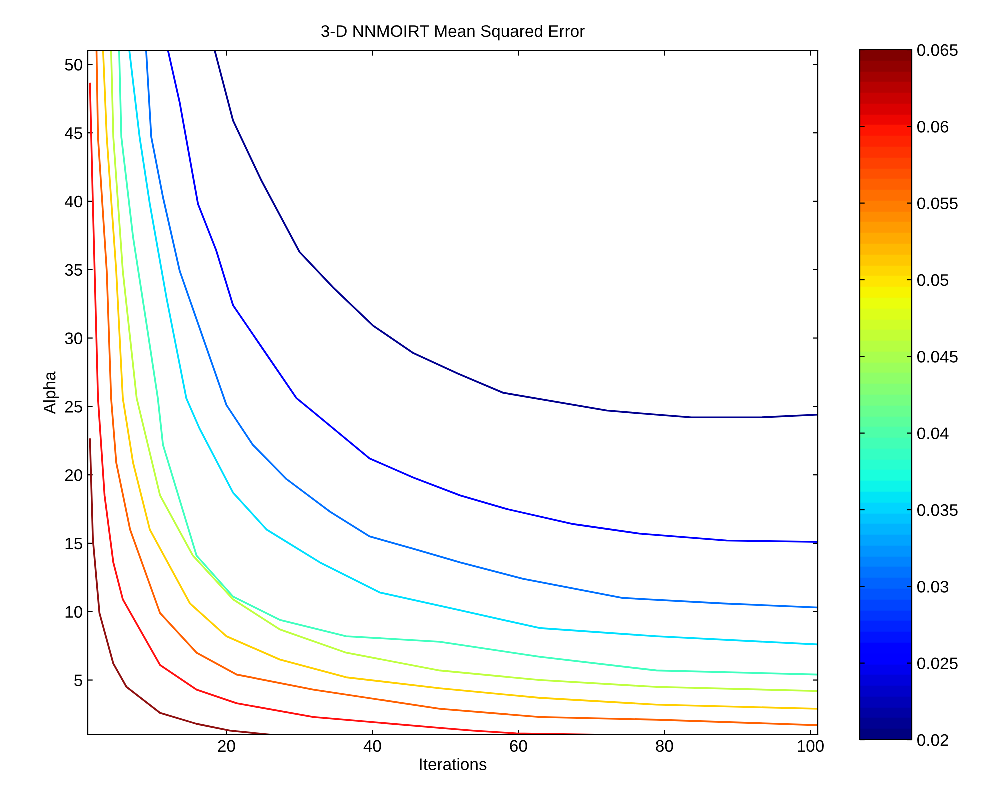 Image resolution: width=987 pixels, height=805 pixels. What do you see at coordinates (938, 510) in the screenshot?
I see `color-bar-label: 0.035` at bounding box center [938, 510].